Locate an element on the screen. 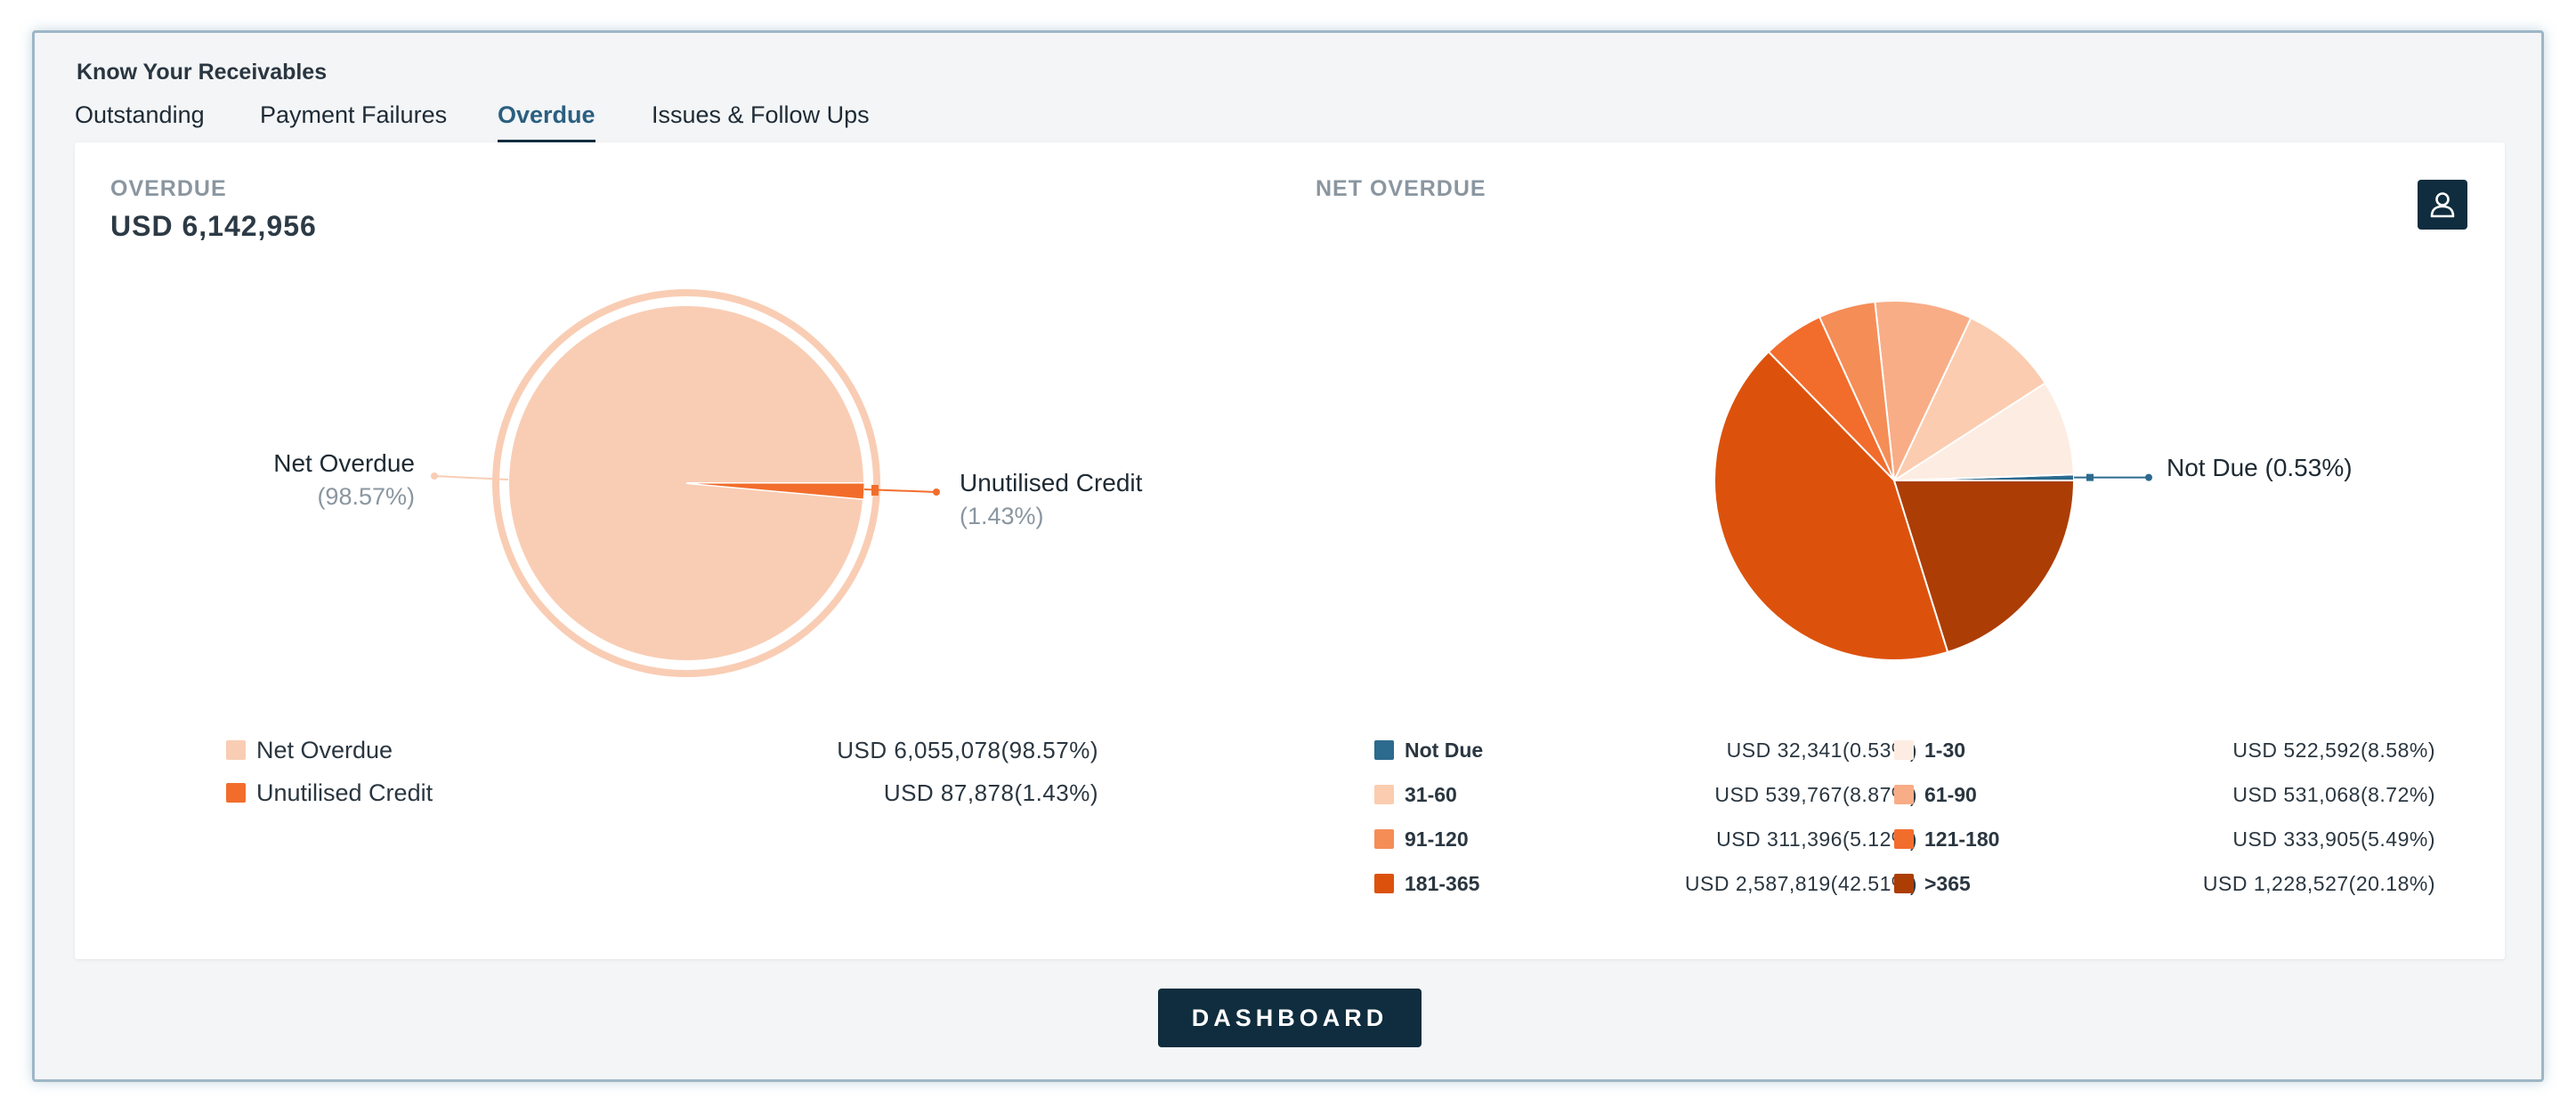  legend-swatch-net-overdue is located at coordinates (236, 750).